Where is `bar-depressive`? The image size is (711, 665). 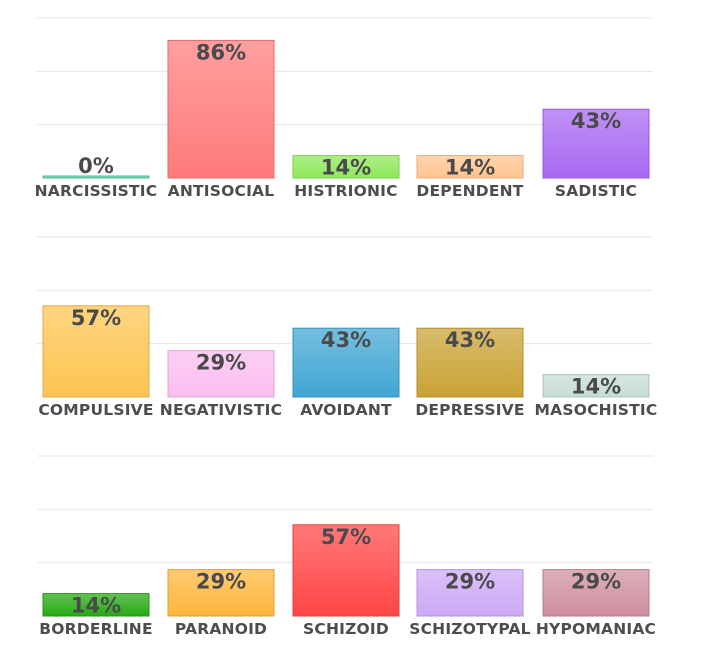 bar-depressive is located at coordinates (470, 362).